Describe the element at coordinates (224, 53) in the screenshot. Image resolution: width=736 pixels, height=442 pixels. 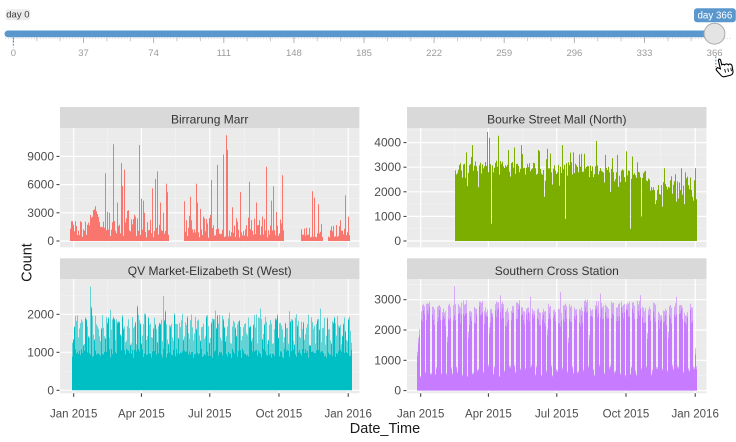
I see `svg-text: 111` at that location.